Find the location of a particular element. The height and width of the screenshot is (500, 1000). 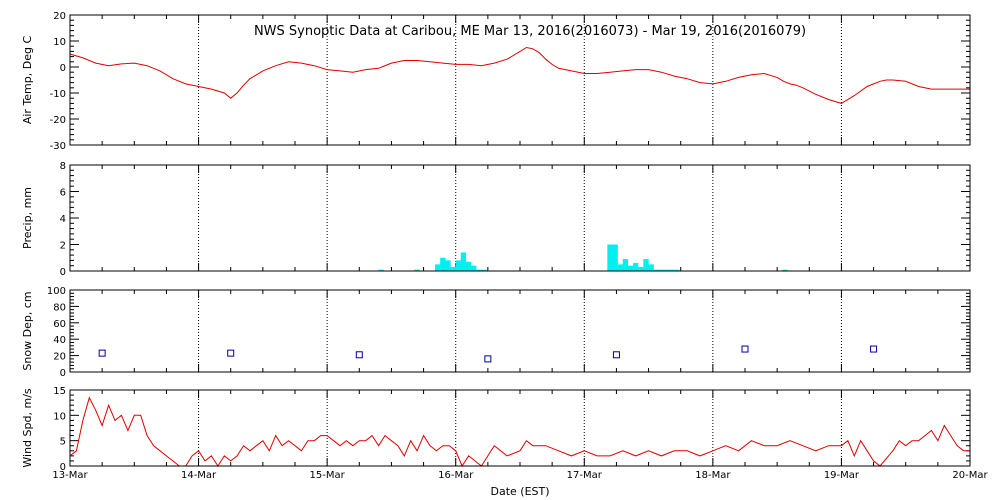

y-tick-label: 2 is located at coordinates (63, 246).